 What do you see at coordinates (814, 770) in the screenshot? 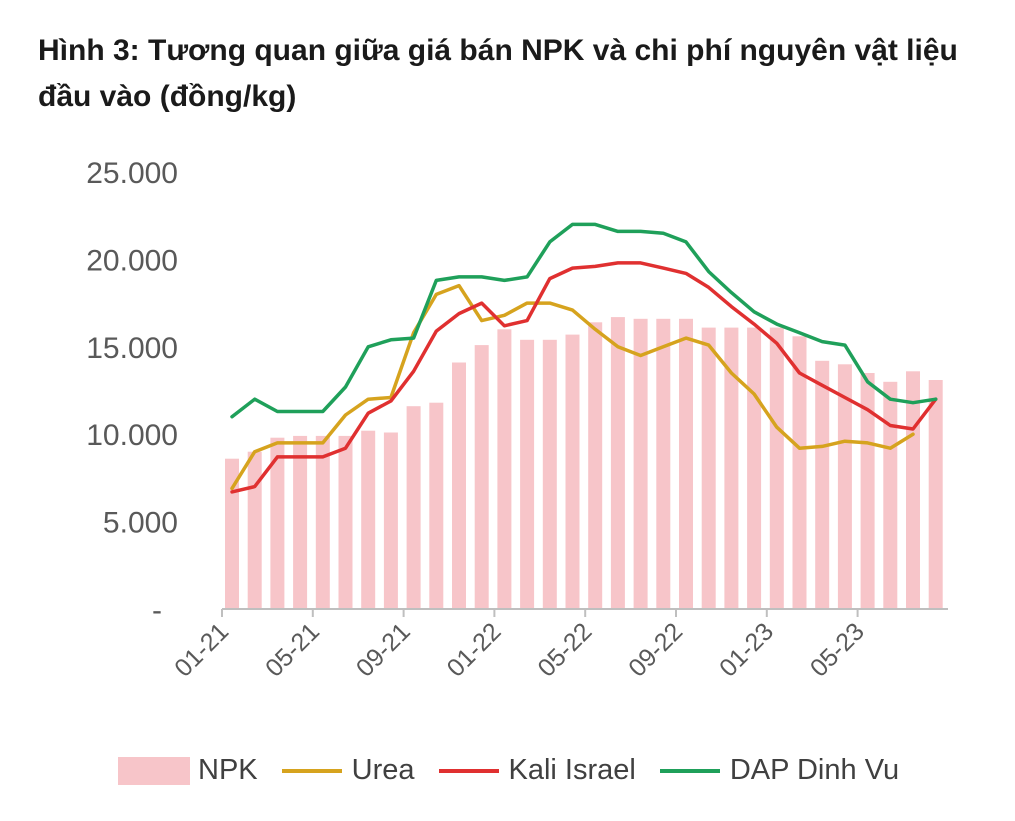
I see `legend-label-dap-dinh-vu: DAP Dinh Vu` at bounding box center [814, 770].